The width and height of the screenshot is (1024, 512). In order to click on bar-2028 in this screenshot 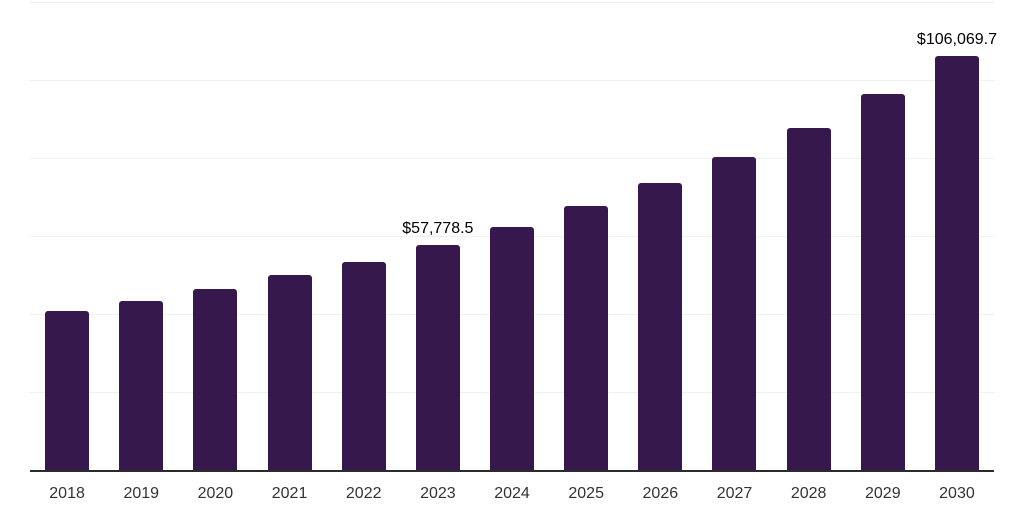, I will do `click(808, 298)`.